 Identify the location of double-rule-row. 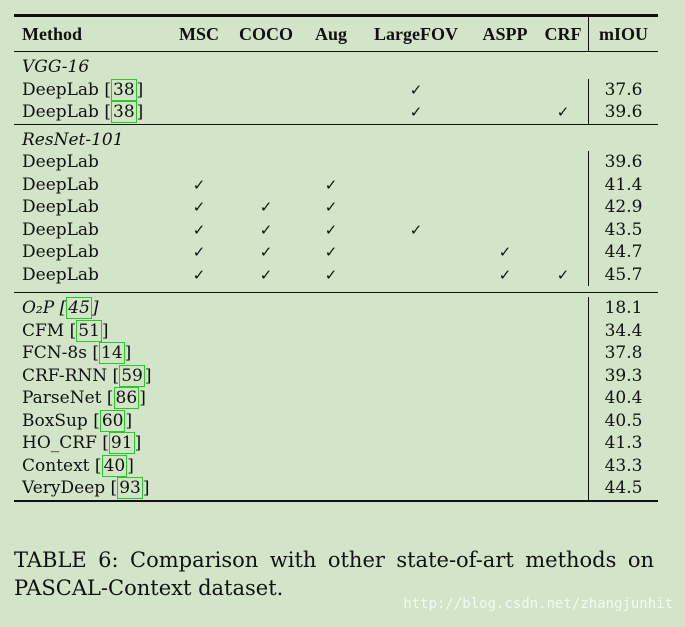
(336, 295).